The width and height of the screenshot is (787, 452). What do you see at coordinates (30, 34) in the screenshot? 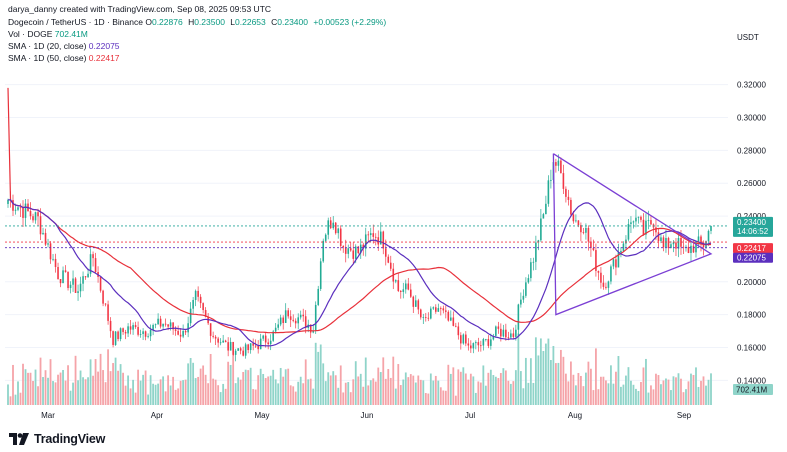
I see `volume-label: Vol · DOGE` at bounding box center [30, 34].